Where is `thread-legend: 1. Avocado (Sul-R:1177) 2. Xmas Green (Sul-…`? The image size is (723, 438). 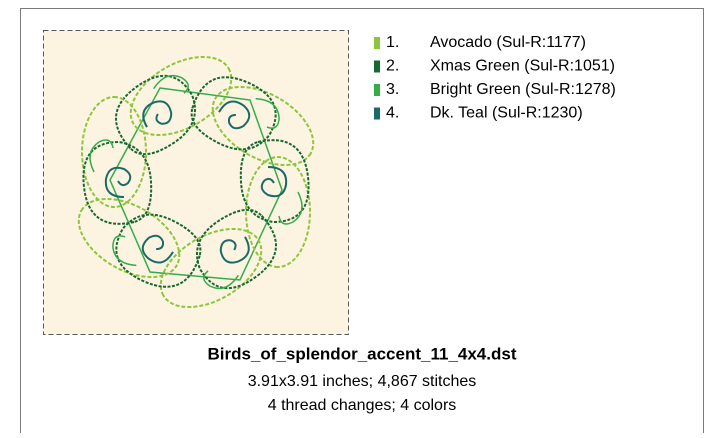
thread-legend: 1. Avocado (Sul-R:1177) 2. Xmas Green (Sul-… is located at coordinates (495, 78).